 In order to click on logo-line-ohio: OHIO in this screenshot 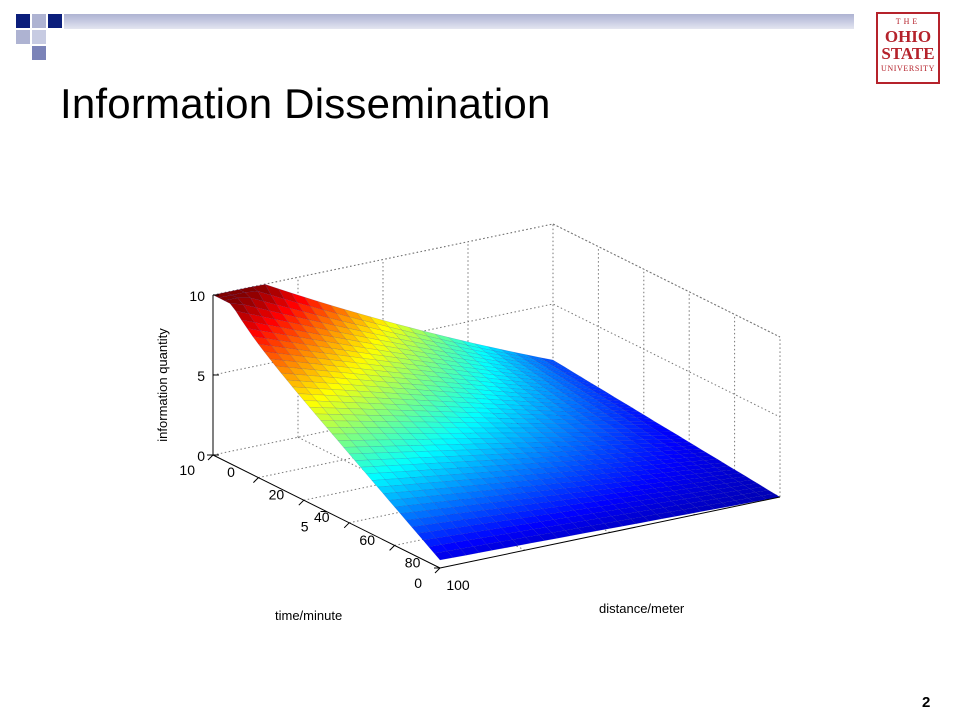, I will do `click(908, 36)`.